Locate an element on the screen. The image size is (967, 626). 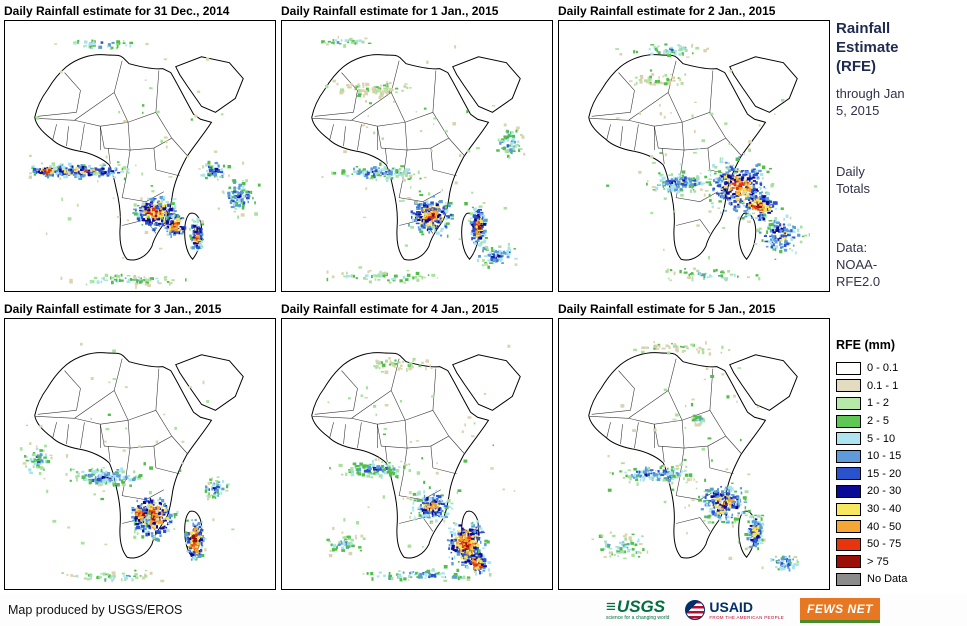
map-title: Daily Rainfall estimate for 4 Jan., 2015 is located at coordinates (390, 309).